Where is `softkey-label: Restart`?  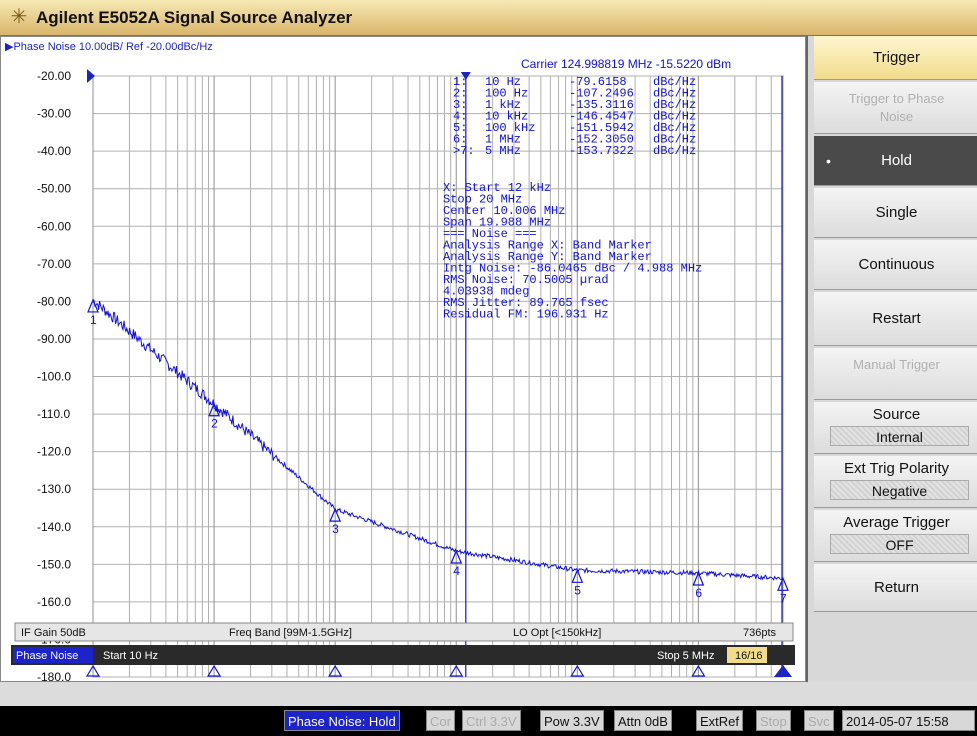 softkey-label: Restart is located at coordinates (896, 318).